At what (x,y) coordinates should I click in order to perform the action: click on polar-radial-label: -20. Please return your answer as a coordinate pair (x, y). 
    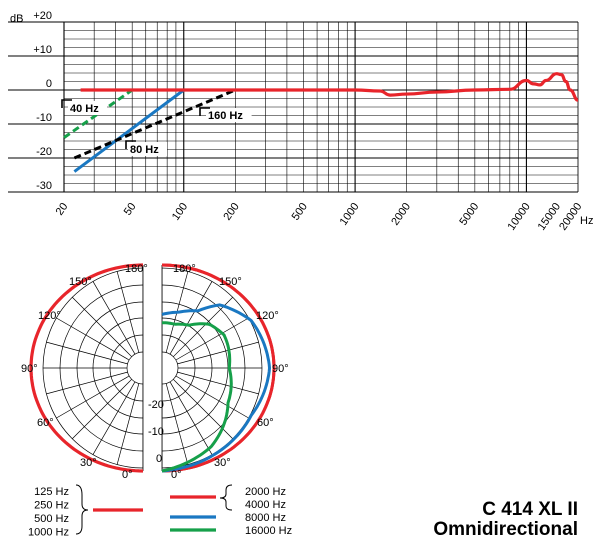
    Looking at the image, I should click on (156, 405).